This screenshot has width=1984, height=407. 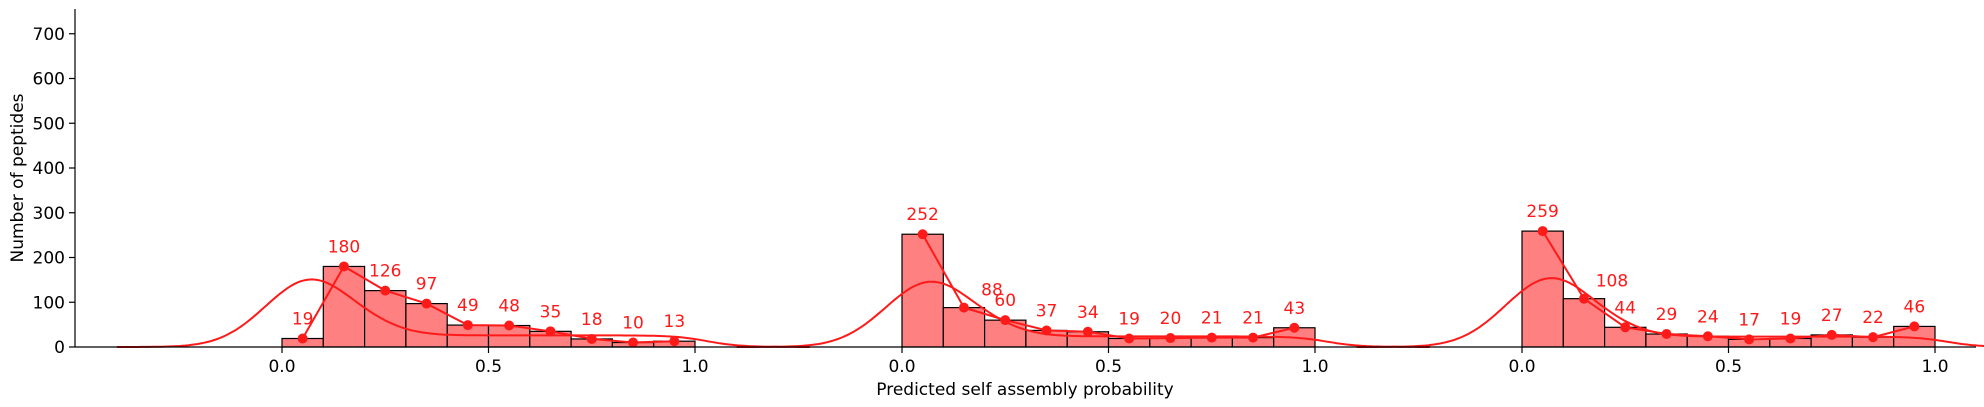 What do you see at coordinates (592, 320) in the screenshot?
I see `data-label: 18` at bounding box center [592, 320].